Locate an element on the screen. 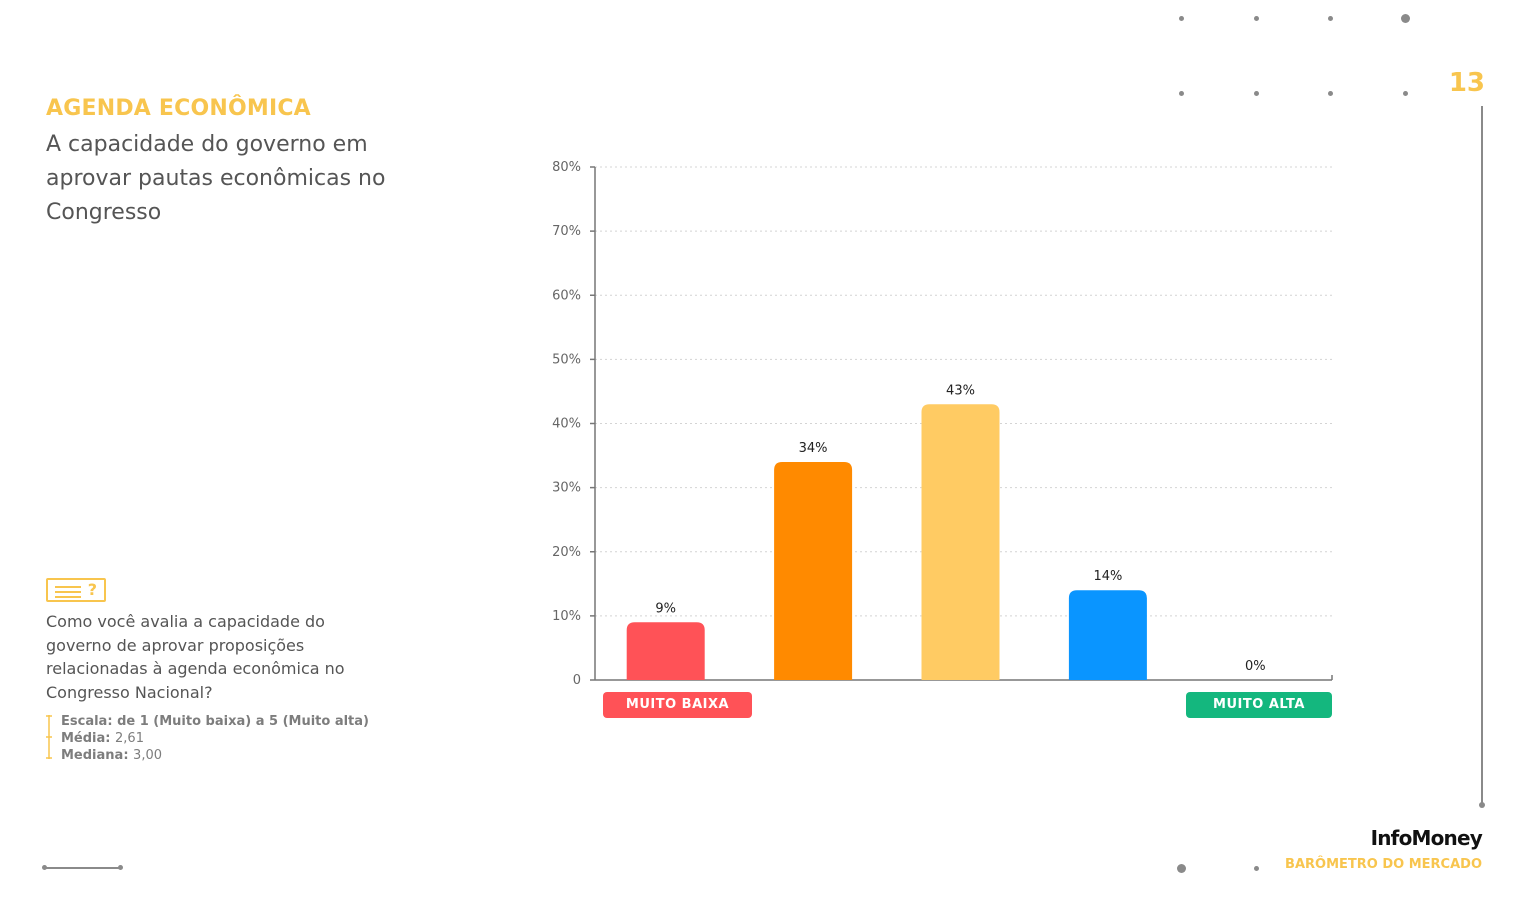 This screenshot has width=1530, height=900. section-label: AGENDA ECONÔMICA is located at coordinates (178, 108).